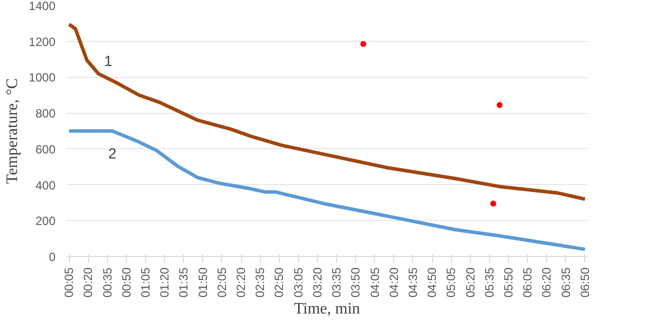 The width and height of the screenshot is (647, 320). I want to click on y-tick-label: 1400, so click(42, 6).